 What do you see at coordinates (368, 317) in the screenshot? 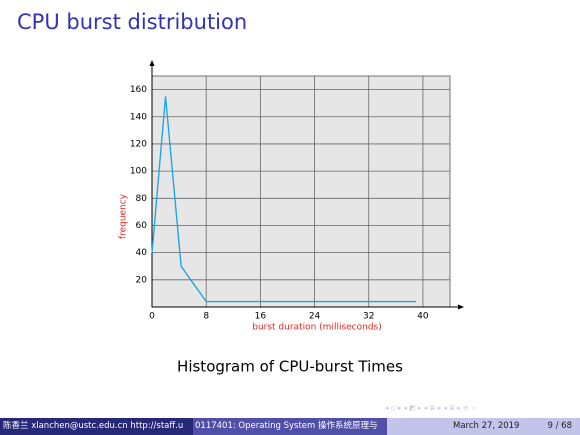
I see `x-tick-label: 32` at bounding box center [368, 317].